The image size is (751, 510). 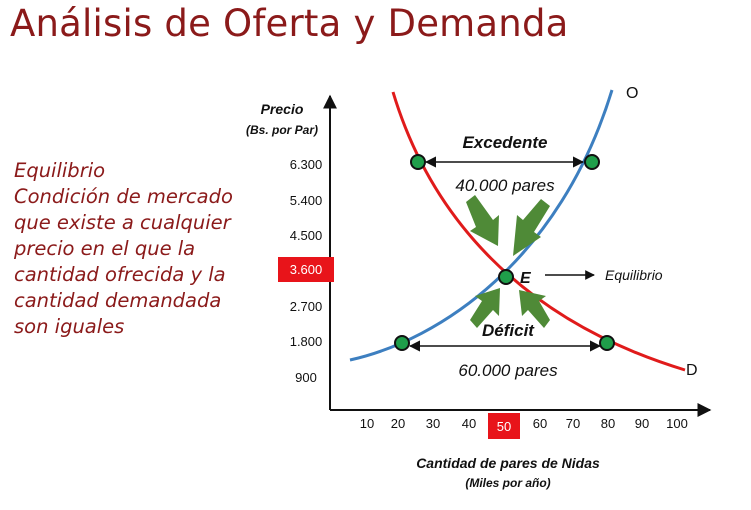 What do you see at coordinates (306, 200) in the screenshot?
I see `y-tick-label: 5.400` at bounding box center [306, 200].